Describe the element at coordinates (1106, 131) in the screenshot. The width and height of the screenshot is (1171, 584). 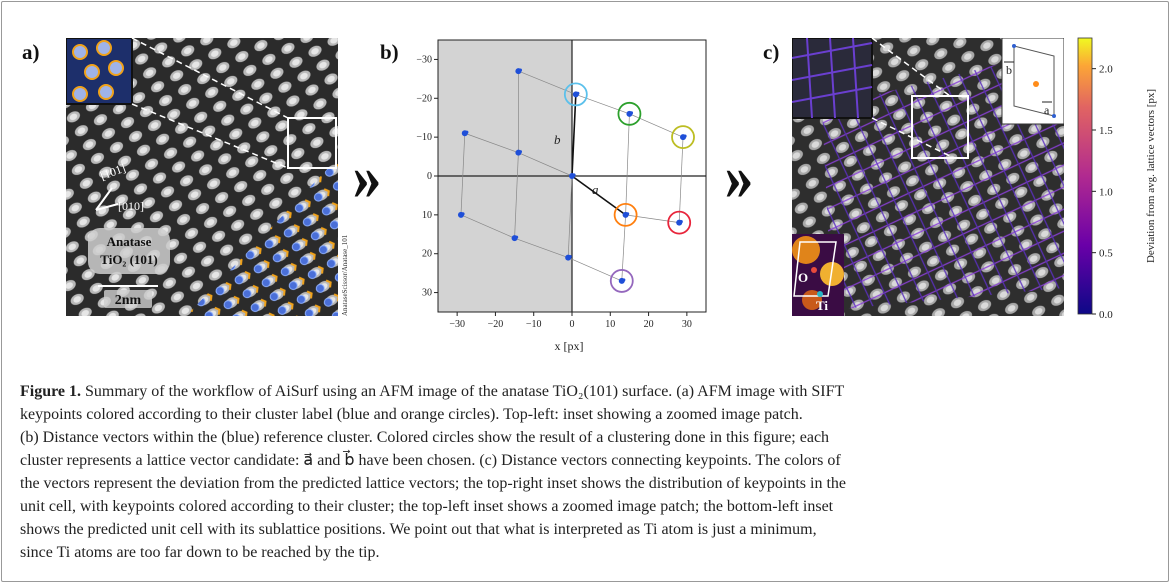
I see `colorbar-tick-label: 1.5` at that location.